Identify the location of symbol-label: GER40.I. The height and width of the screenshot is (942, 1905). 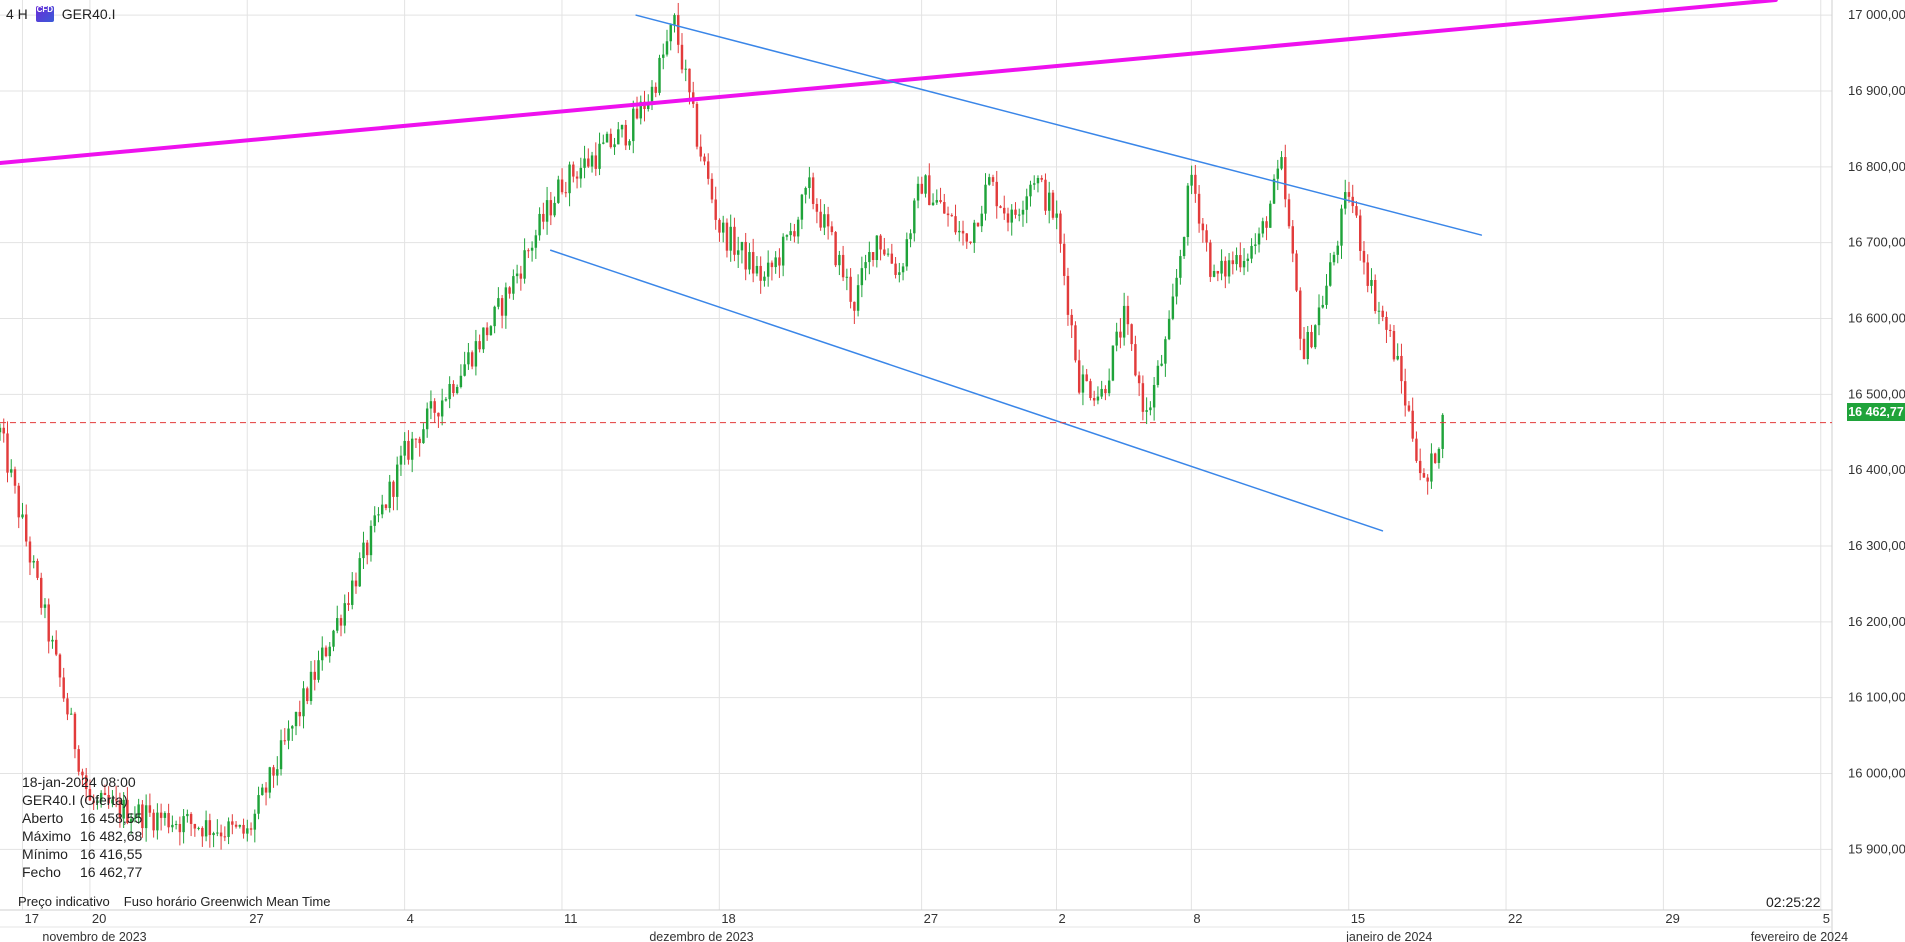
(88, 14).